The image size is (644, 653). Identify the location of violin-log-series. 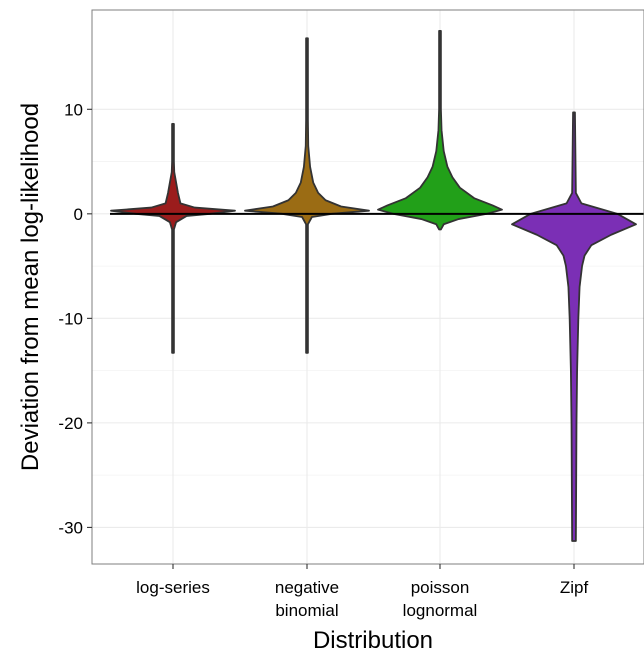
(173, 238).